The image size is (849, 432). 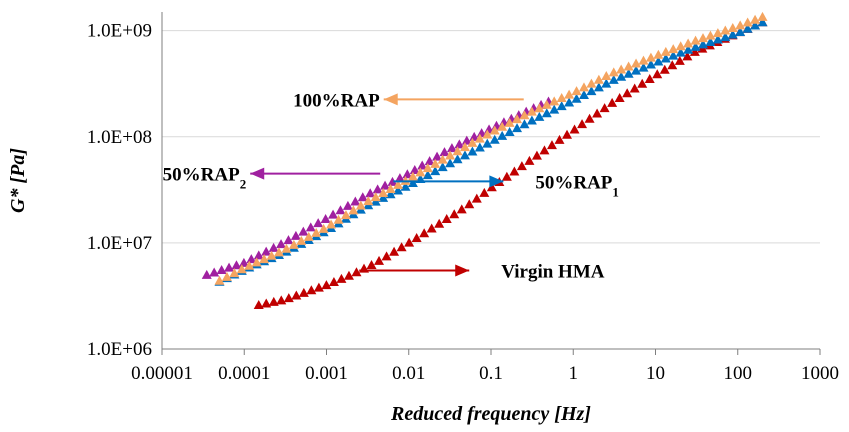 What do you see at coordinates (408, 373) in the screenshot?
I see `x-tick-label: 0.01` at bounding box center [408, 373].